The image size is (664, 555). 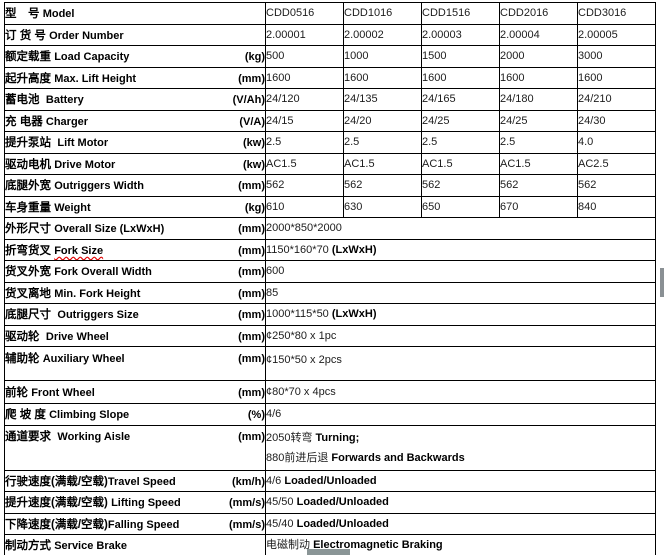 I want to click on value-cell-merged: 4/6 Loaded/Unloaded, so click(x=460, y=480).